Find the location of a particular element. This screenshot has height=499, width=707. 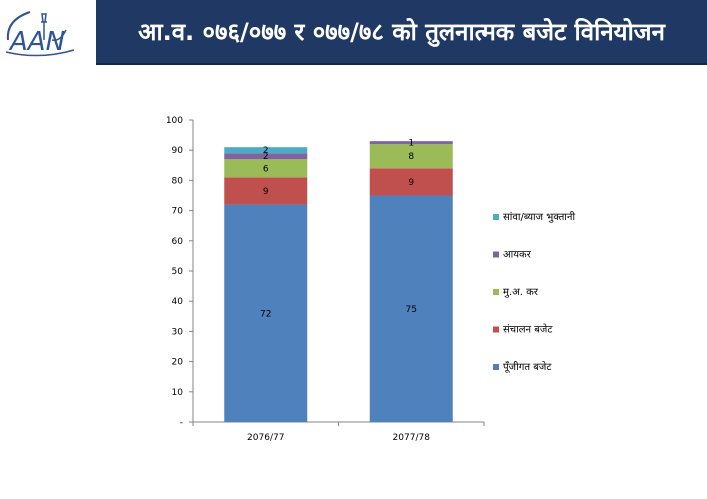

y-tick-label: 30 is located at coordinates (178, 332).